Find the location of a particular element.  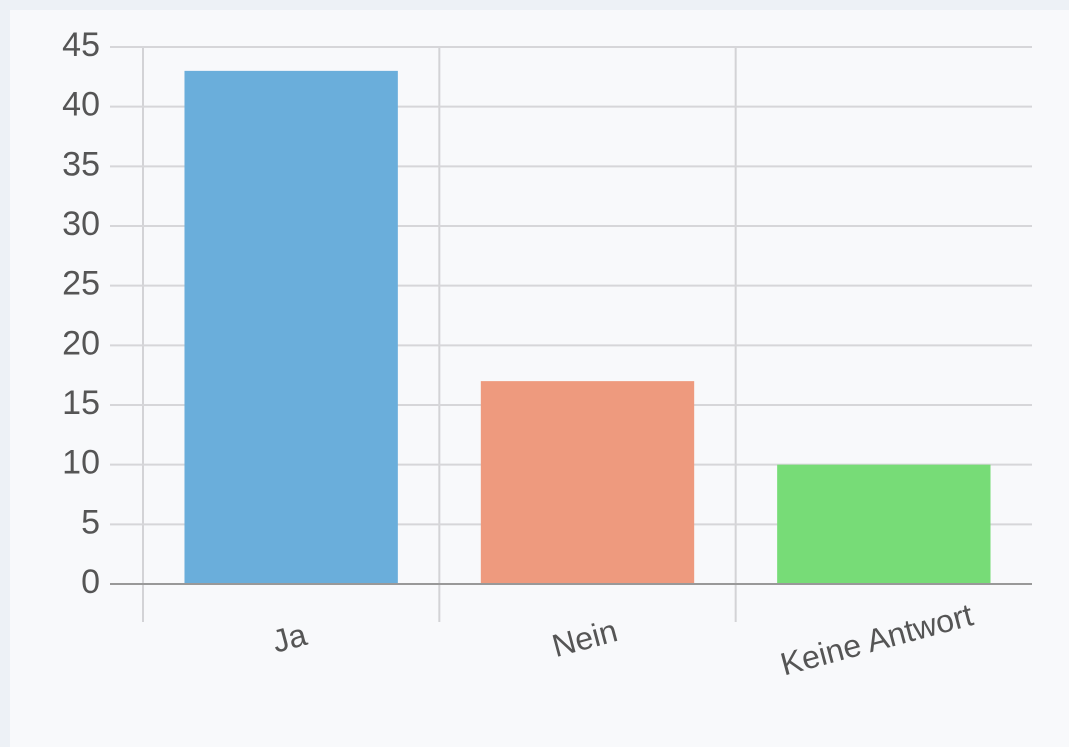

x-tick-label: Ja is located at coordinates (289, 638).